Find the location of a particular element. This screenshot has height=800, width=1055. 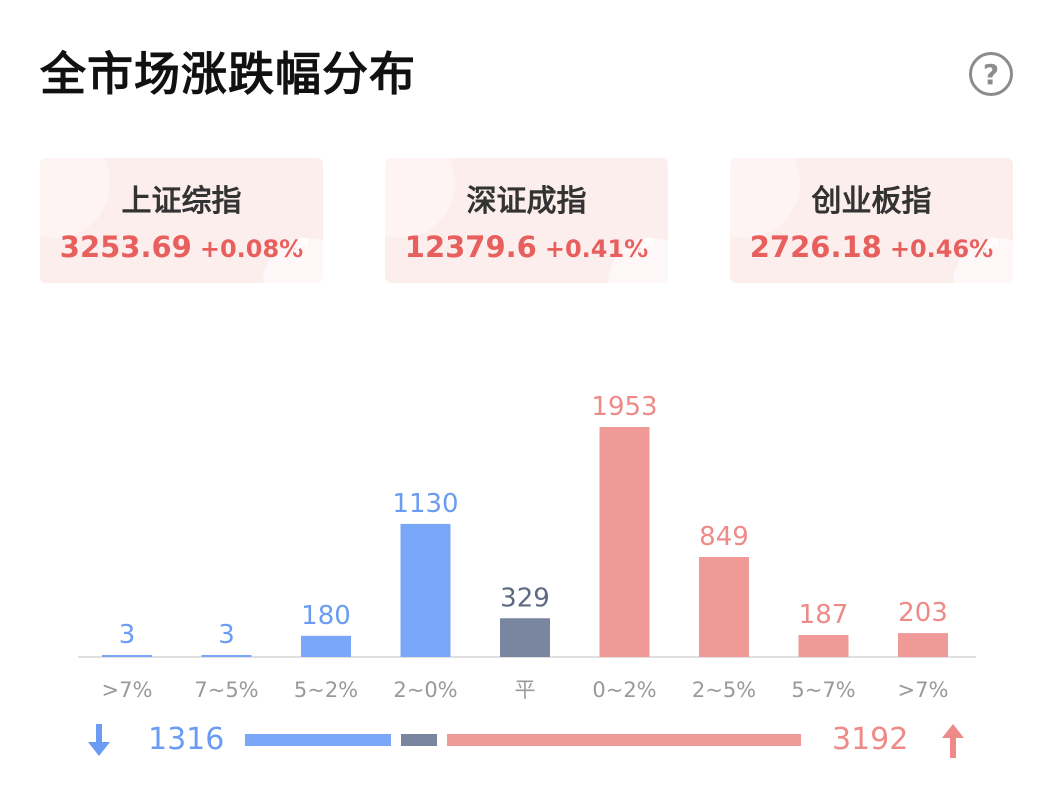

index-value-row: 2726.18 +0.46% is located at coordinates (871, 247).